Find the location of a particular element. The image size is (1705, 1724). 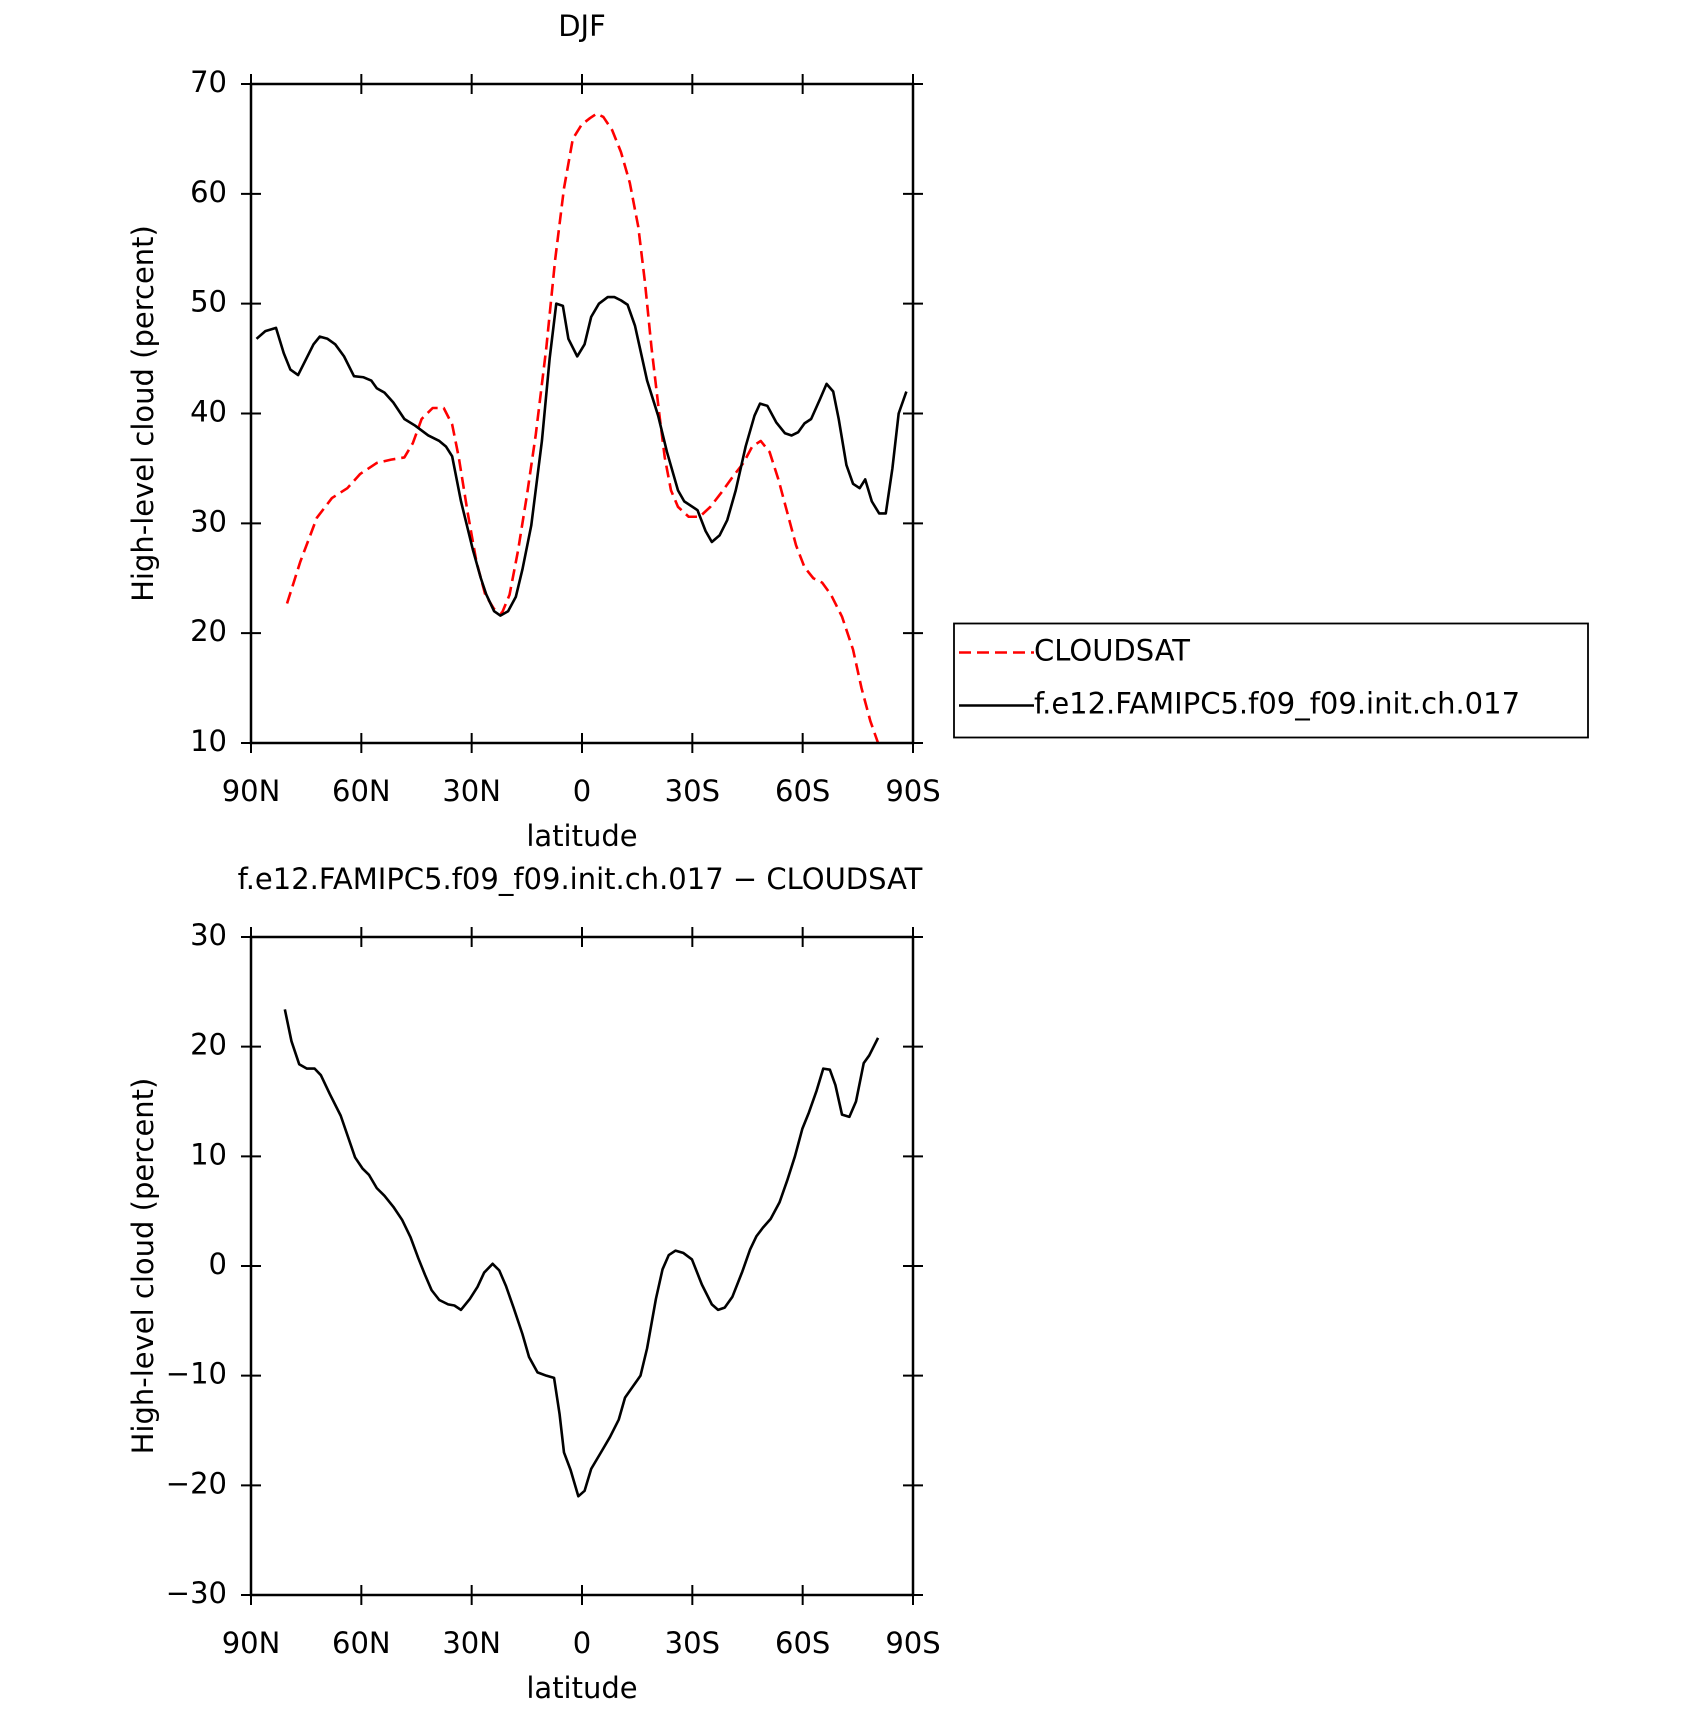

plot-frame is located at coordinates (582, 1266).